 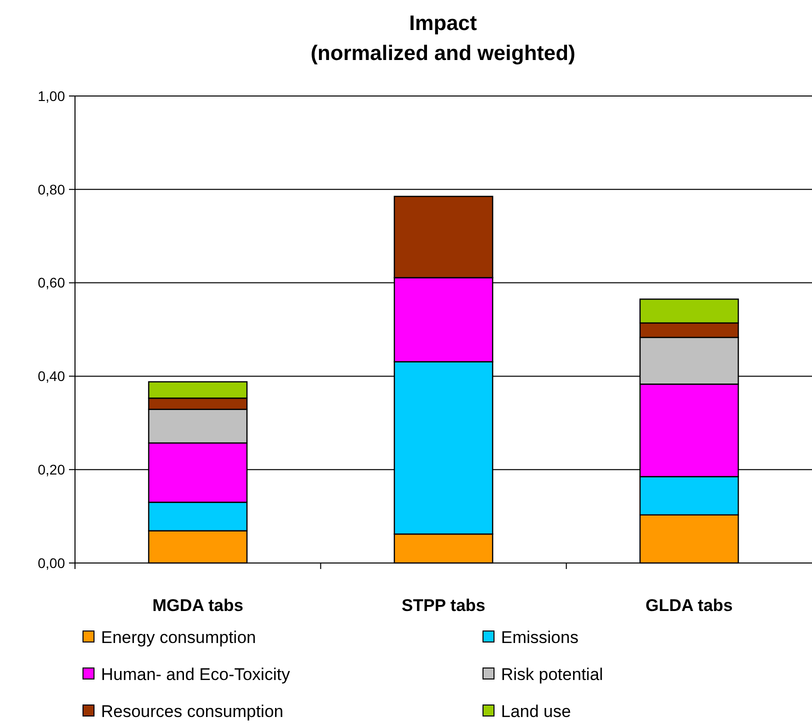 I want to click on legend-label: Human- and Eco-Toxicity, so click(x=195, y=674).